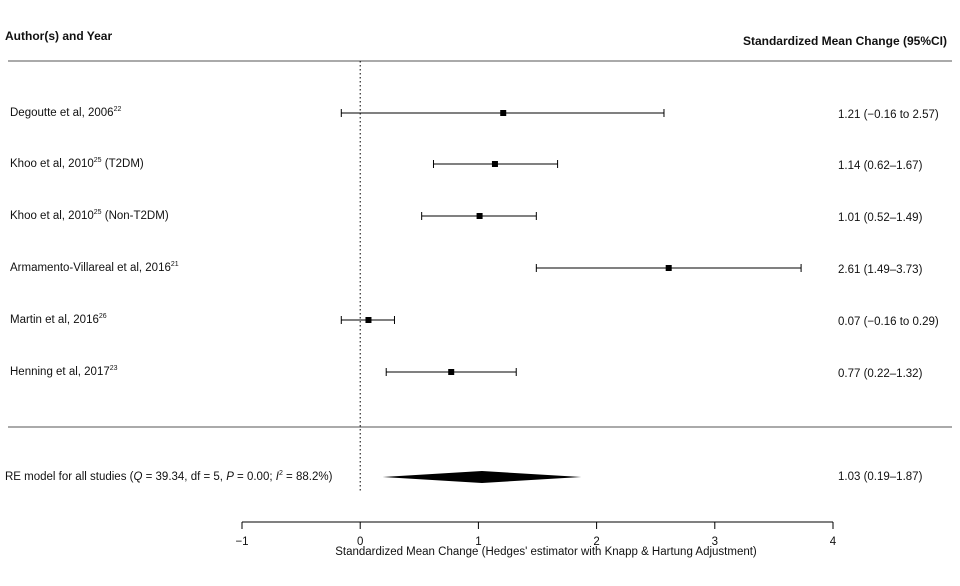  What do you see at coordinates (482, 477) in the screenshot?
I see `summary-diamond` at bounding box center [482, 477].